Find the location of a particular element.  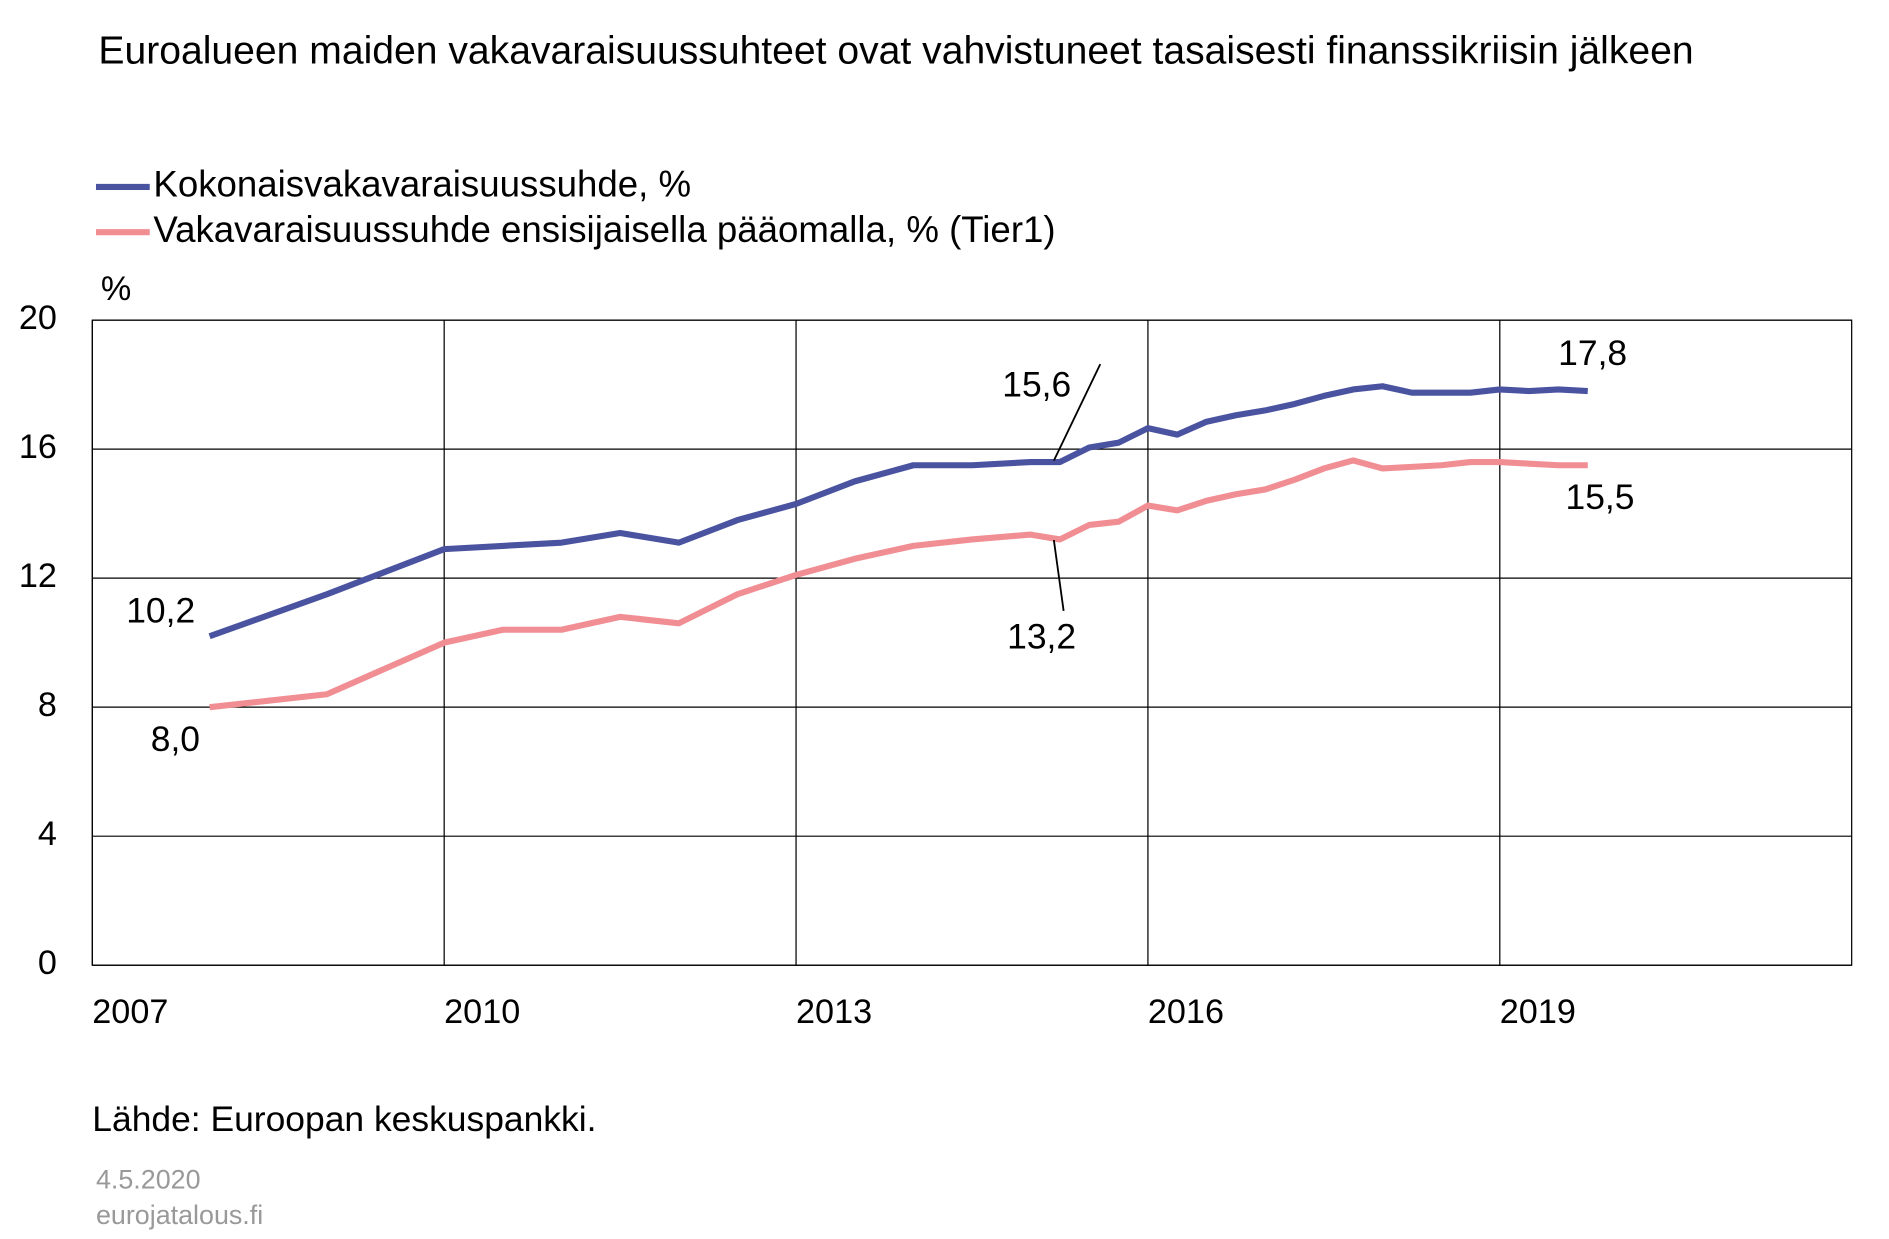

y-tick-label: 8 is located at coordinates (47, 705).